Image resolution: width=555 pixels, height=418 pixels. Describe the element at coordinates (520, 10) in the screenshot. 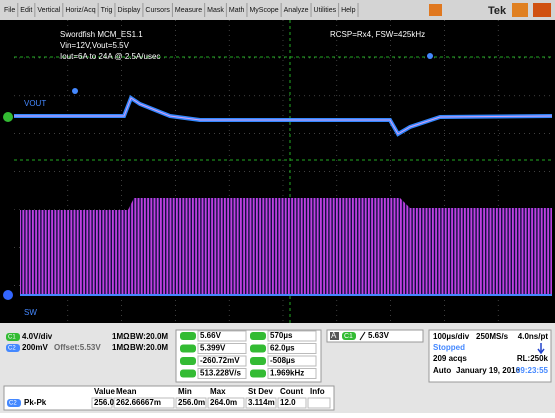

I see `minimize-button` at that location.